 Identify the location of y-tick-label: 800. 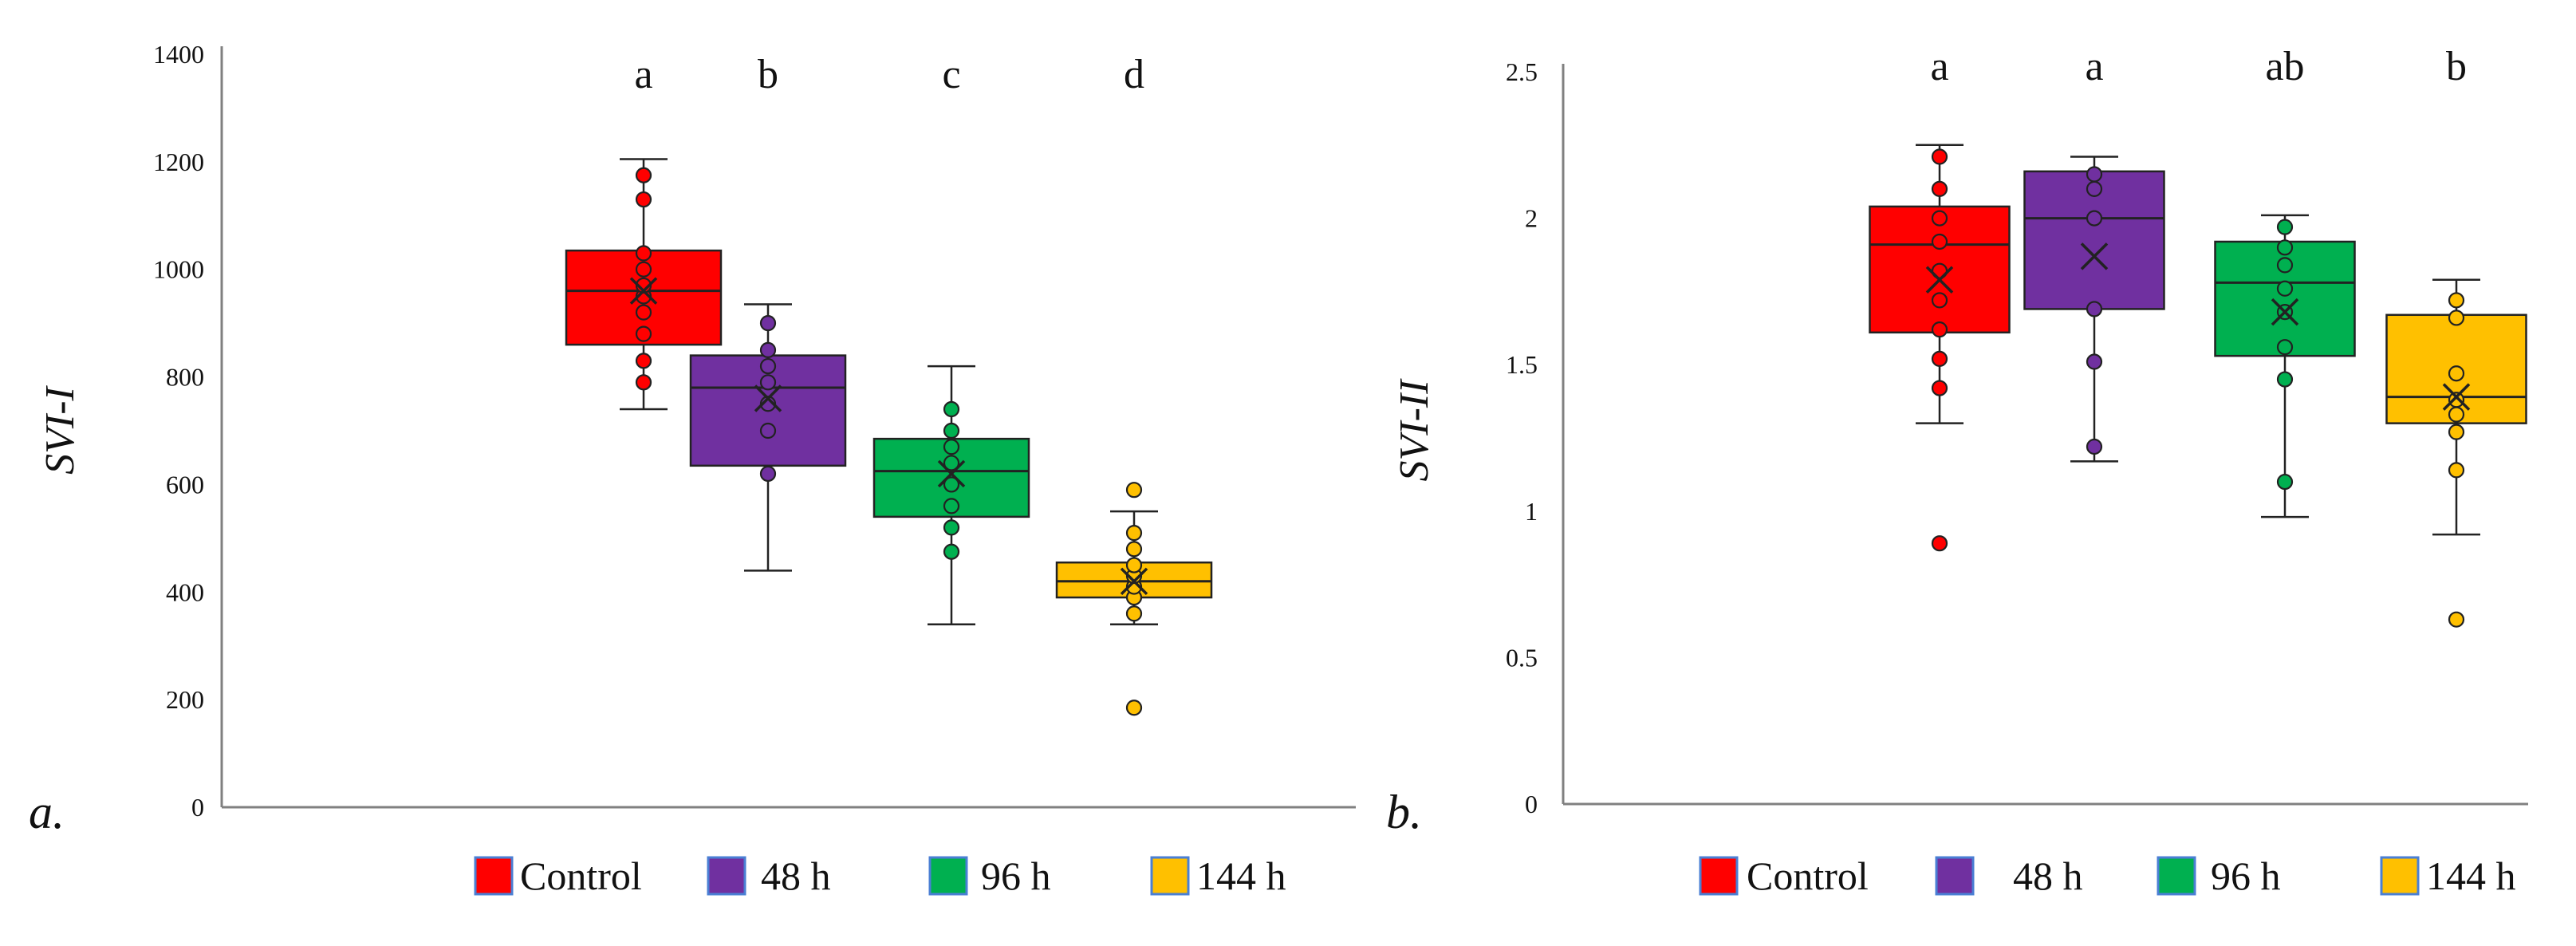
(185, 377).